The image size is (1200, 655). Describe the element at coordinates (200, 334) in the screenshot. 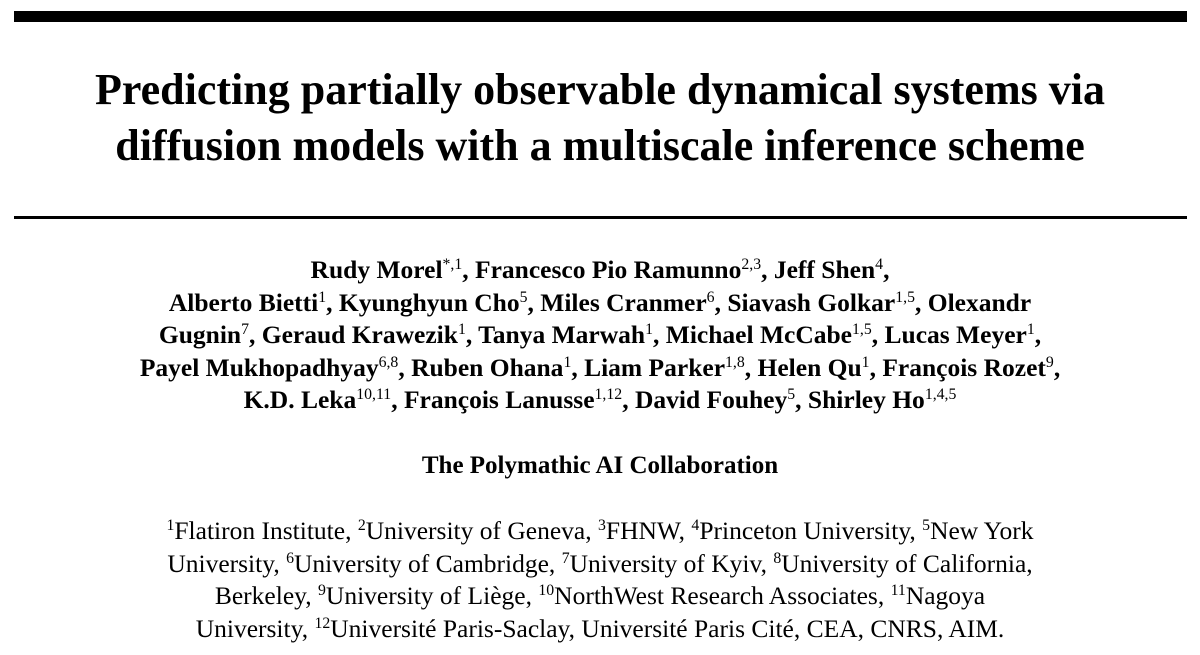

I see `author-name: Gugnin` at that location.